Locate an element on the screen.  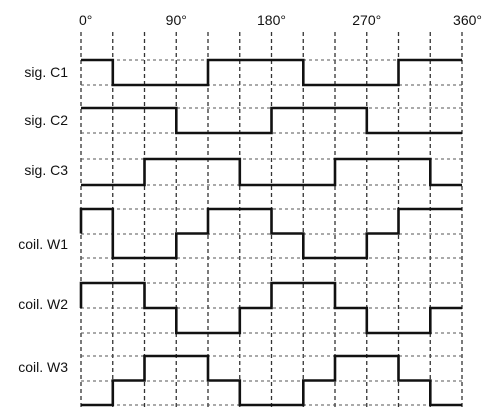
signal-label: sig. C1 is located at coordinates (46, 72).